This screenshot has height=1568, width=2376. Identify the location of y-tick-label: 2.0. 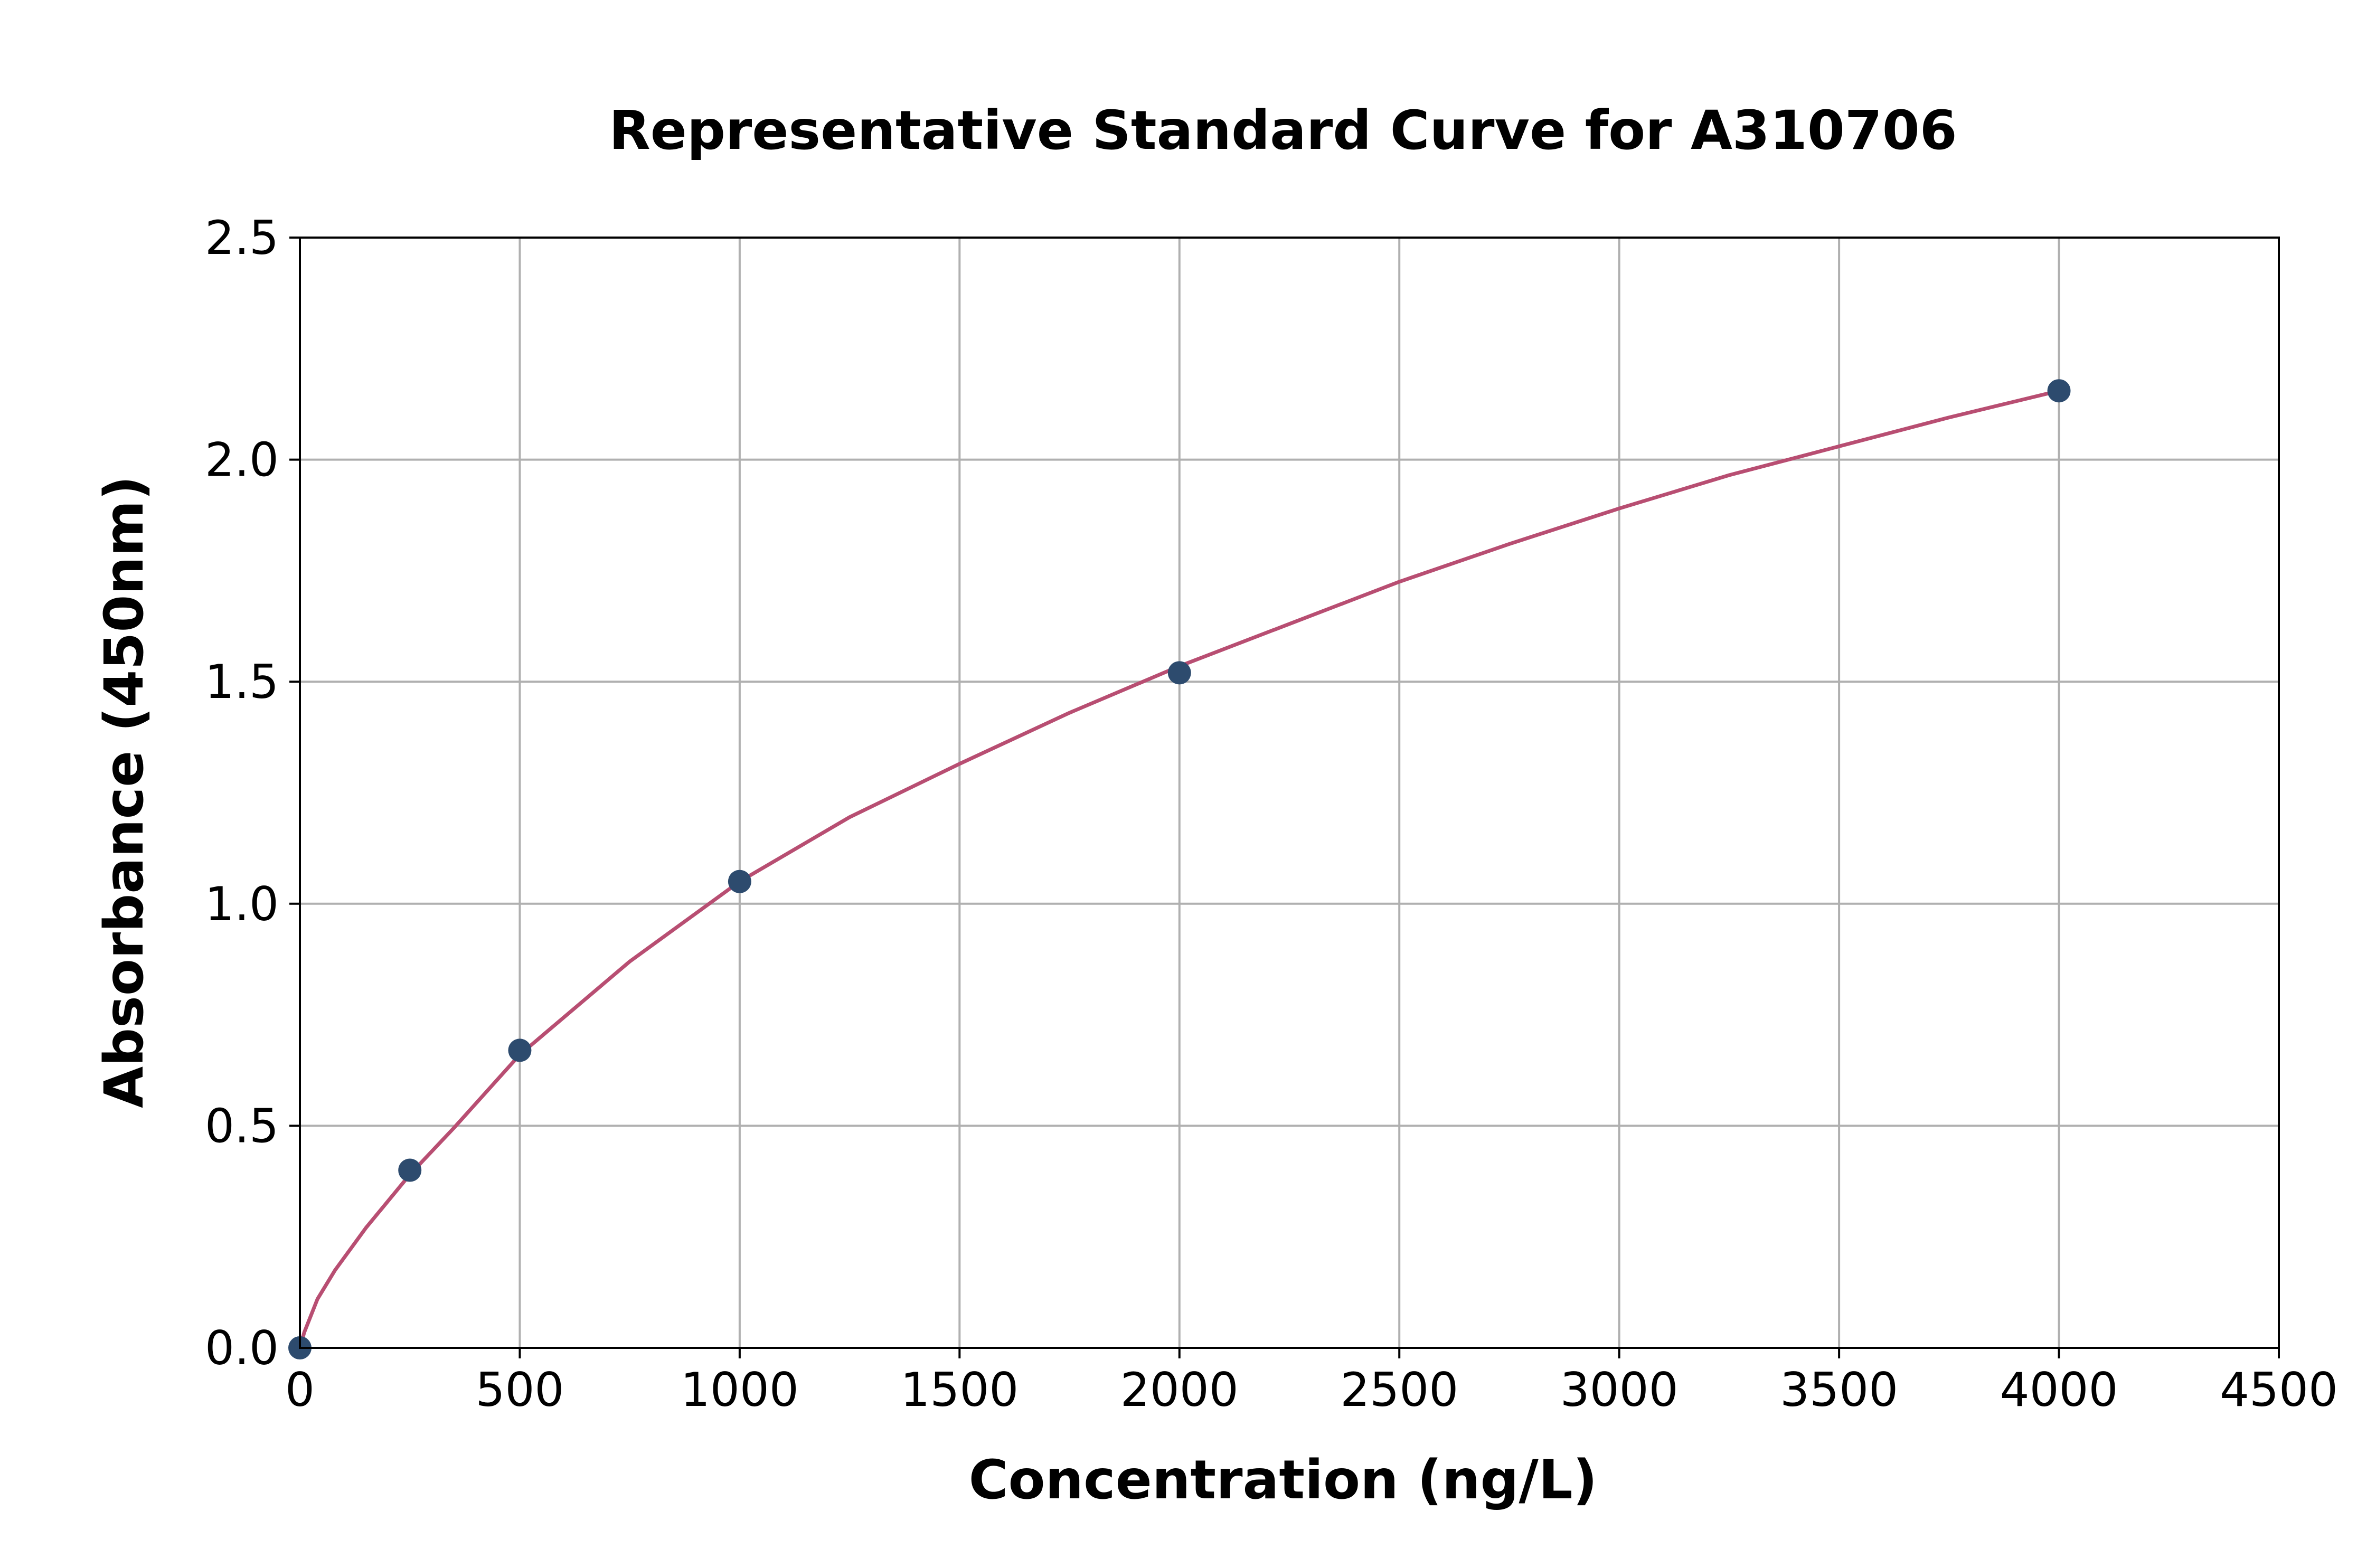
(242, 460).